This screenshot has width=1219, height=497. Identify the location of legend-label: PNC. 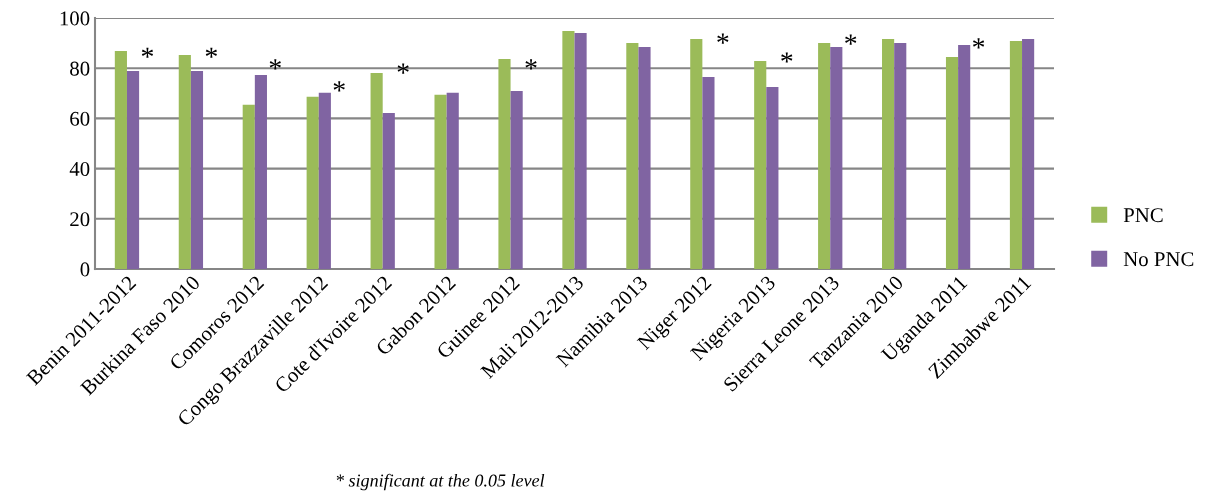
(1143, 215).